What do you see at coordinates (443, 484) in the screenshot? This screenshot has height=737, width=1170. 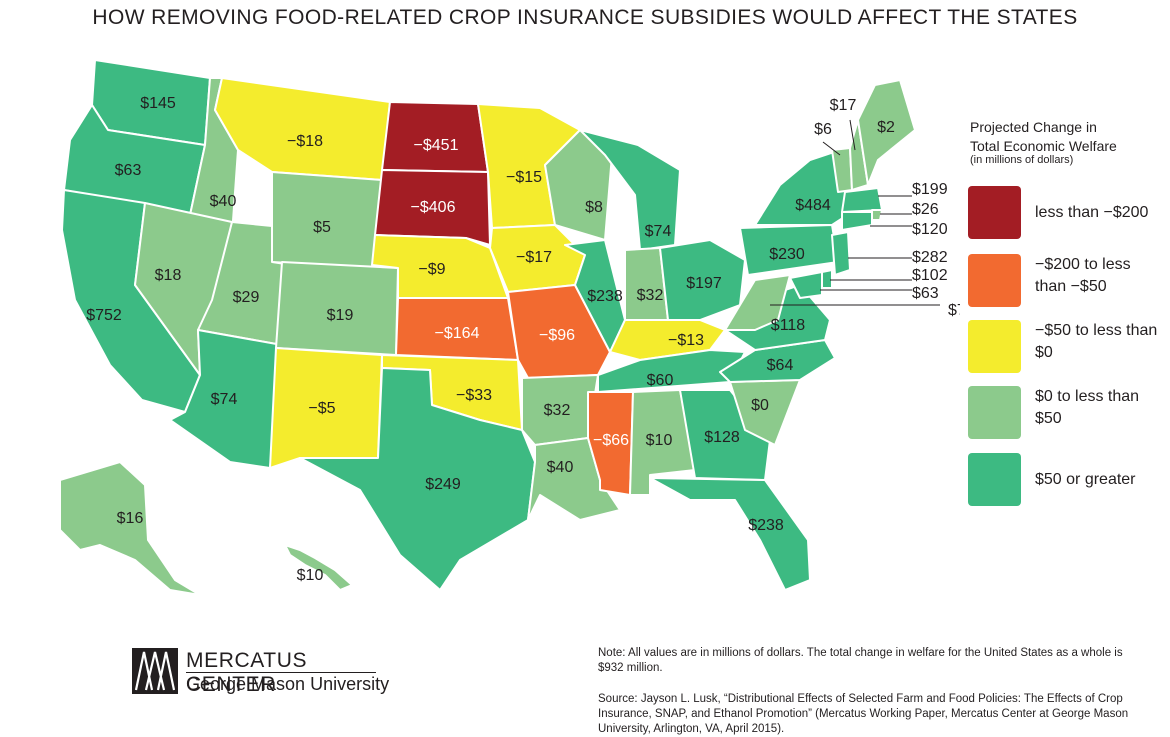 I see `state-value-tx: $249` at bounding box center [443, 484].